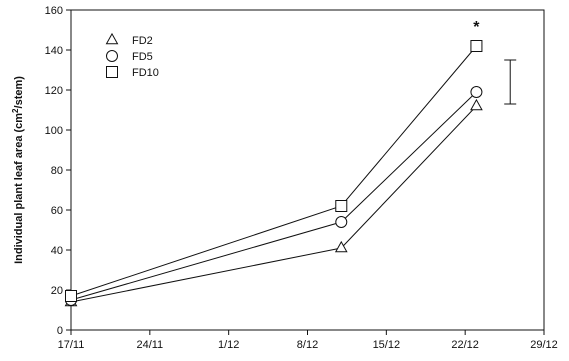  What do you see at coordinates (544, 345) in the screenshot?
I see `x-tick-label: 29/12` at bounding box center [544, 345].